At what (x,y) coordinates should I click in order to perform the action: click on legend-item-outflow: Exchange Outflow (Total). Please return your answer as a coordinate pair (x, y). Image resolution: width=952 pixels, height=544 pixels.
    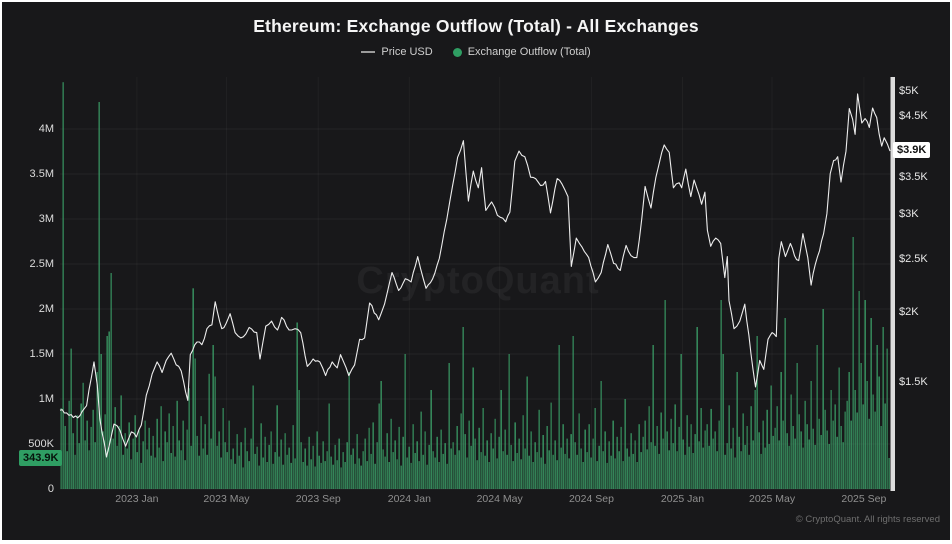
    Looking at the image, I should click on (521, 52).